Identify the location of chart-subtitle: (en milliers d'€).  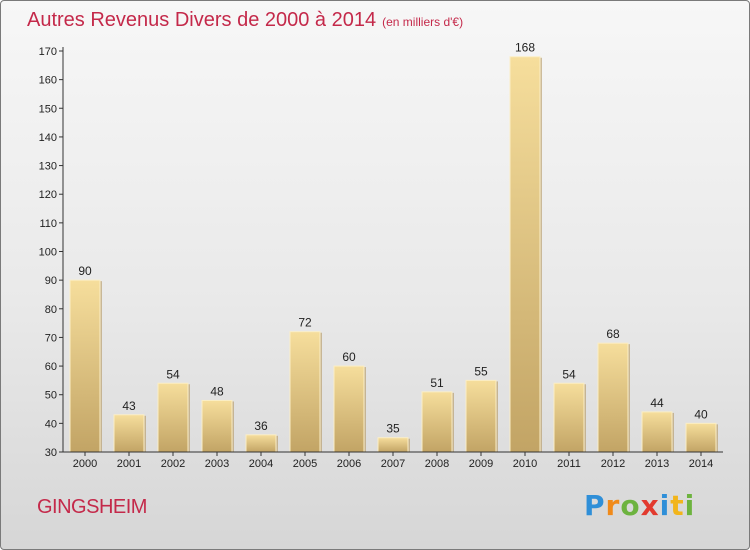
(423, 22).